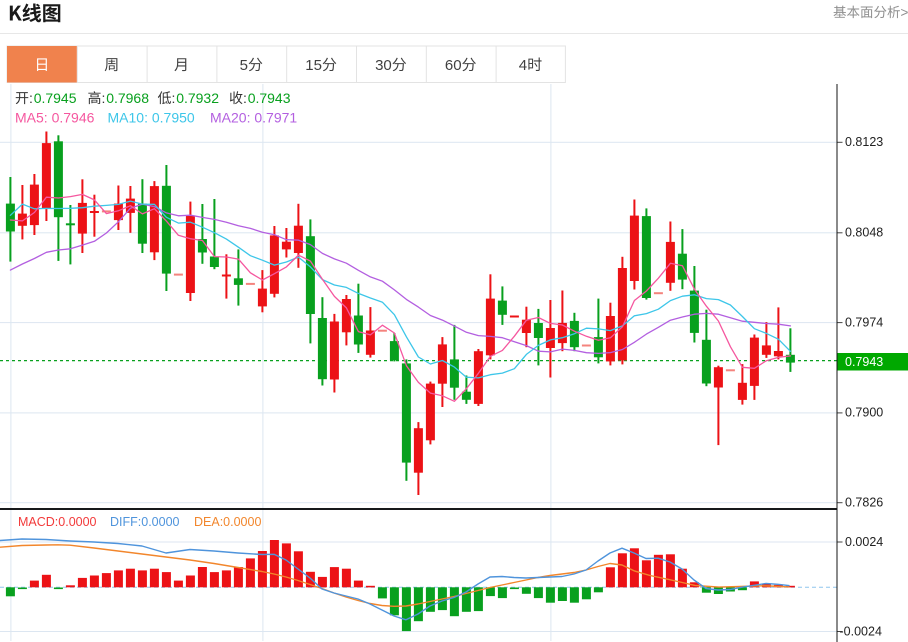 The image size is (908, 642). I want to click on svg-text: 4, so click(523, 65).